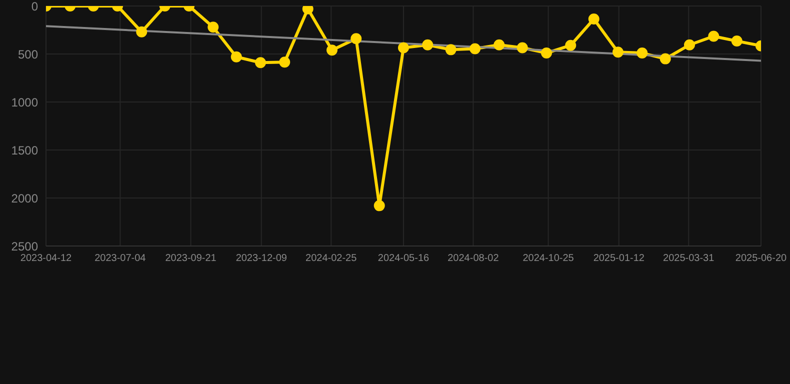 This screenshot has height=384, width=790. What do you see at coordinates (24, 102) in the screenshot?
I see `y-tick-label: 1000` at bounding box center [24, 102].